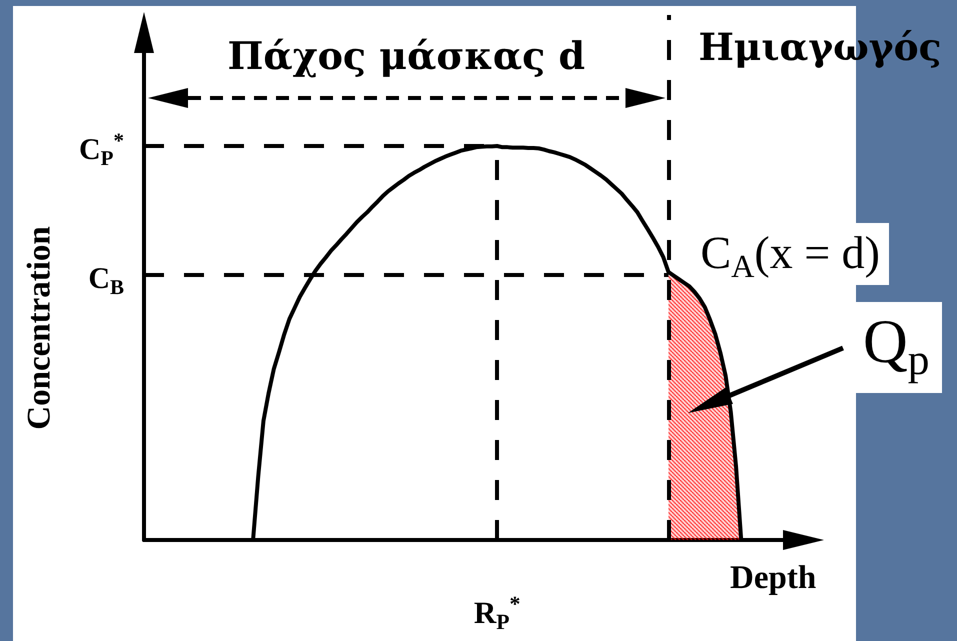 The height and width of the screenshot is (641, 957). I want to click on y-axis-title: Concentration, so click(39, 328).